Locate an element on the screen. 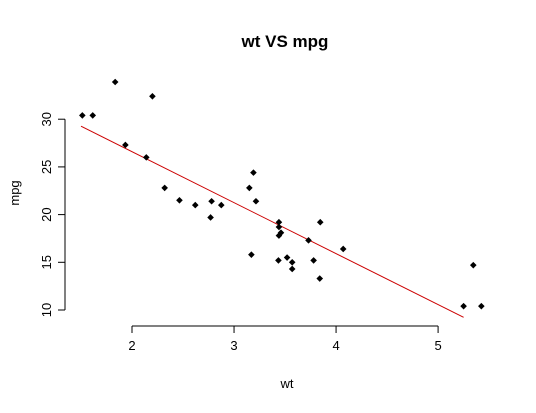  y-tick-label: 30 is located at coordinates (46, 119).